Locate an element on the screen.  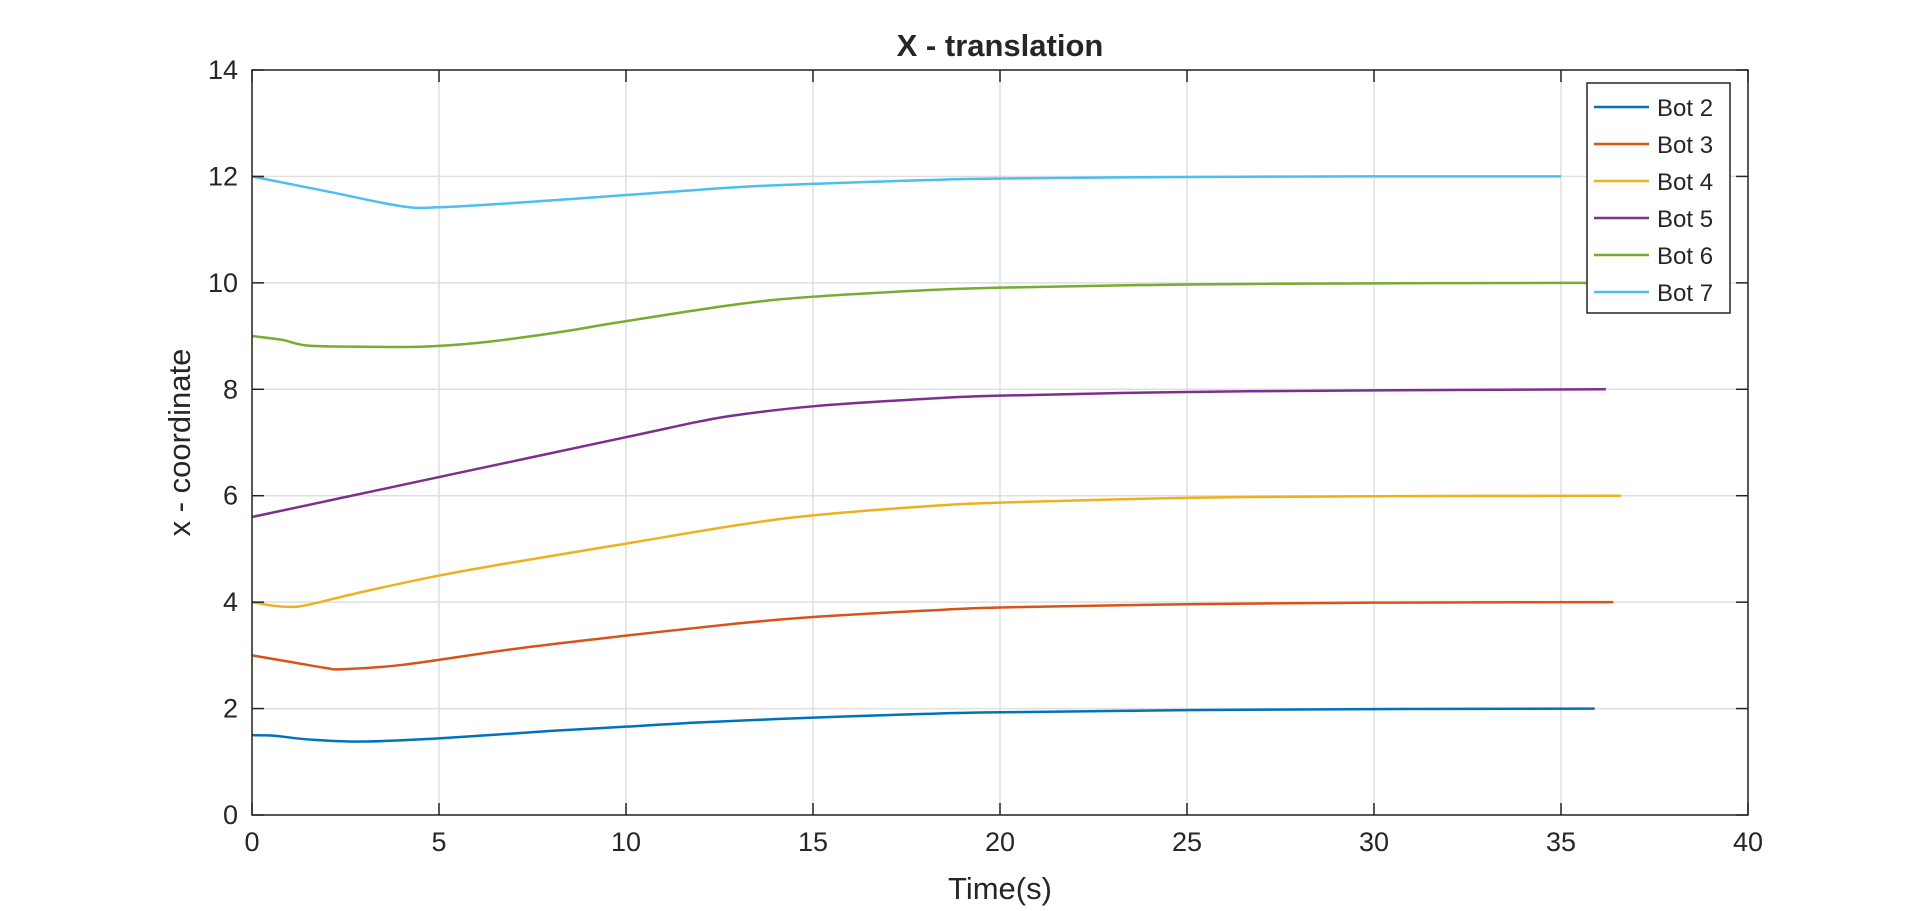
legend-entry: Bot 3 is located at coordinates (1685, 145).